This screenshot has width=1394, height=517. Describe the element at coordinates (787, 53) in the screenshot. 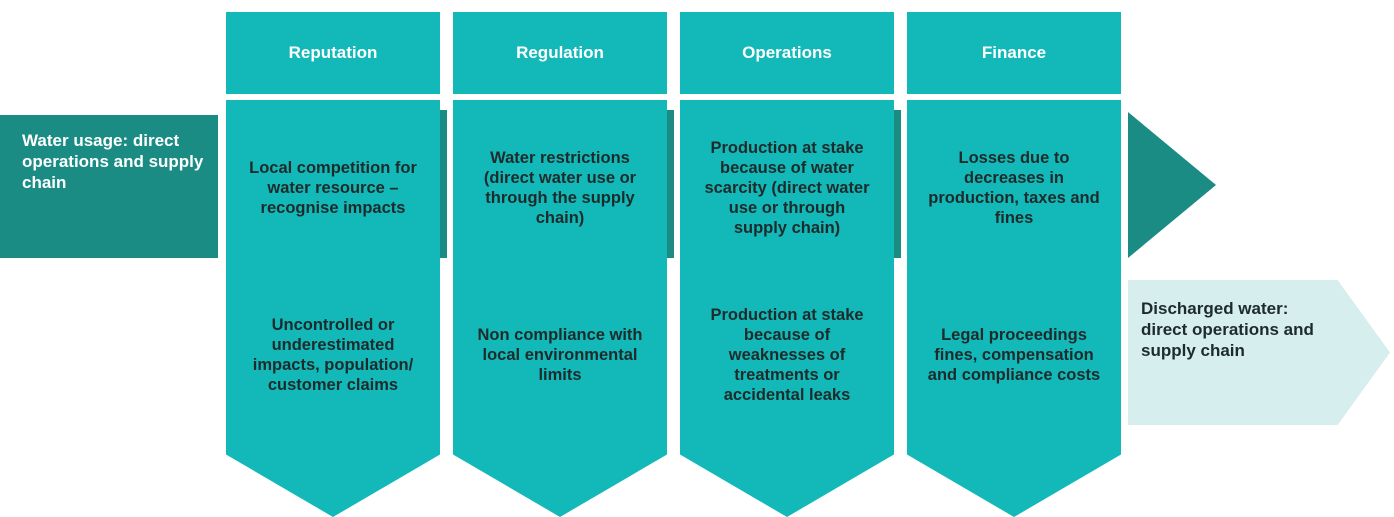

I see `column-header: Operations` at that location.